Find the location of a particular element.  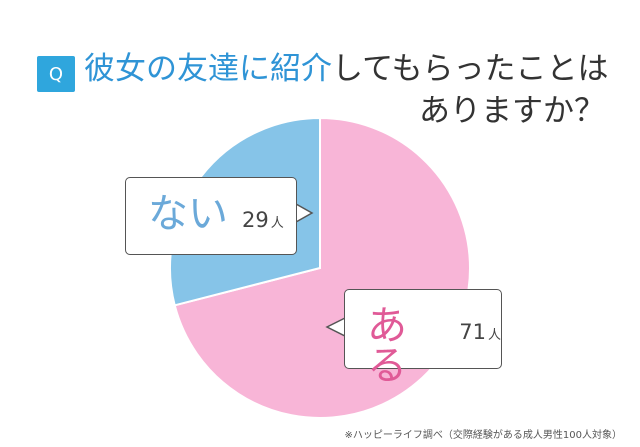

question-badge: Q is located at coordinates (56, 74).